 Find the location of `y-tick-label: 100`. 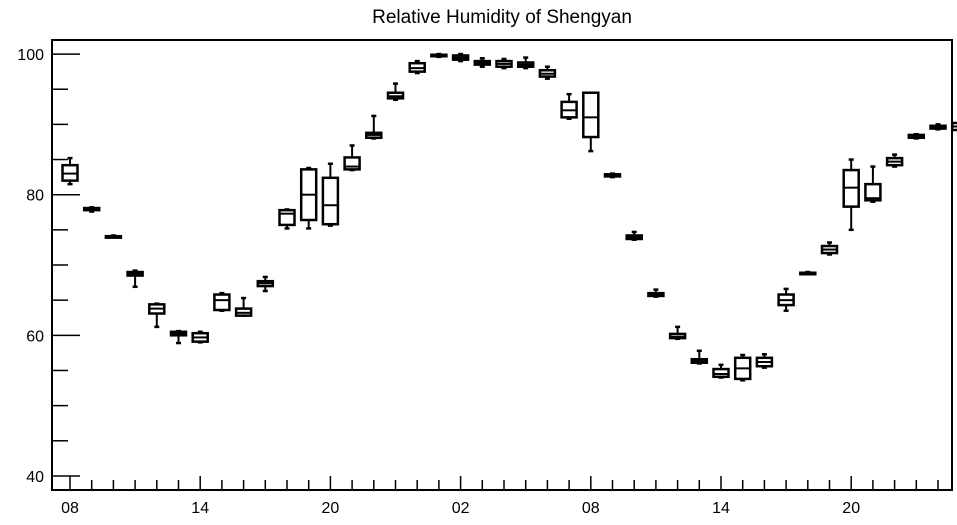

y-tick-label: 100 is located at coordinates (30, 55).